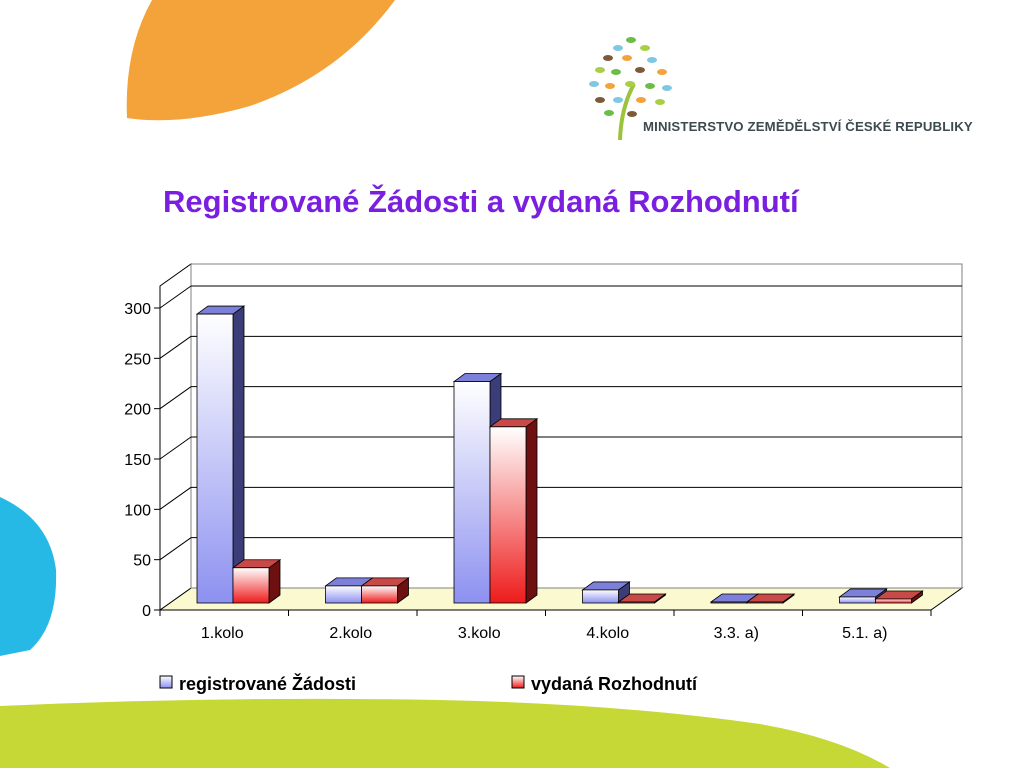 This screenshot has width=1024, height=768. Describe the element at coordinates (222, 633) in the screenshot. I see `x-tick-label: 1.kolo` at that location.